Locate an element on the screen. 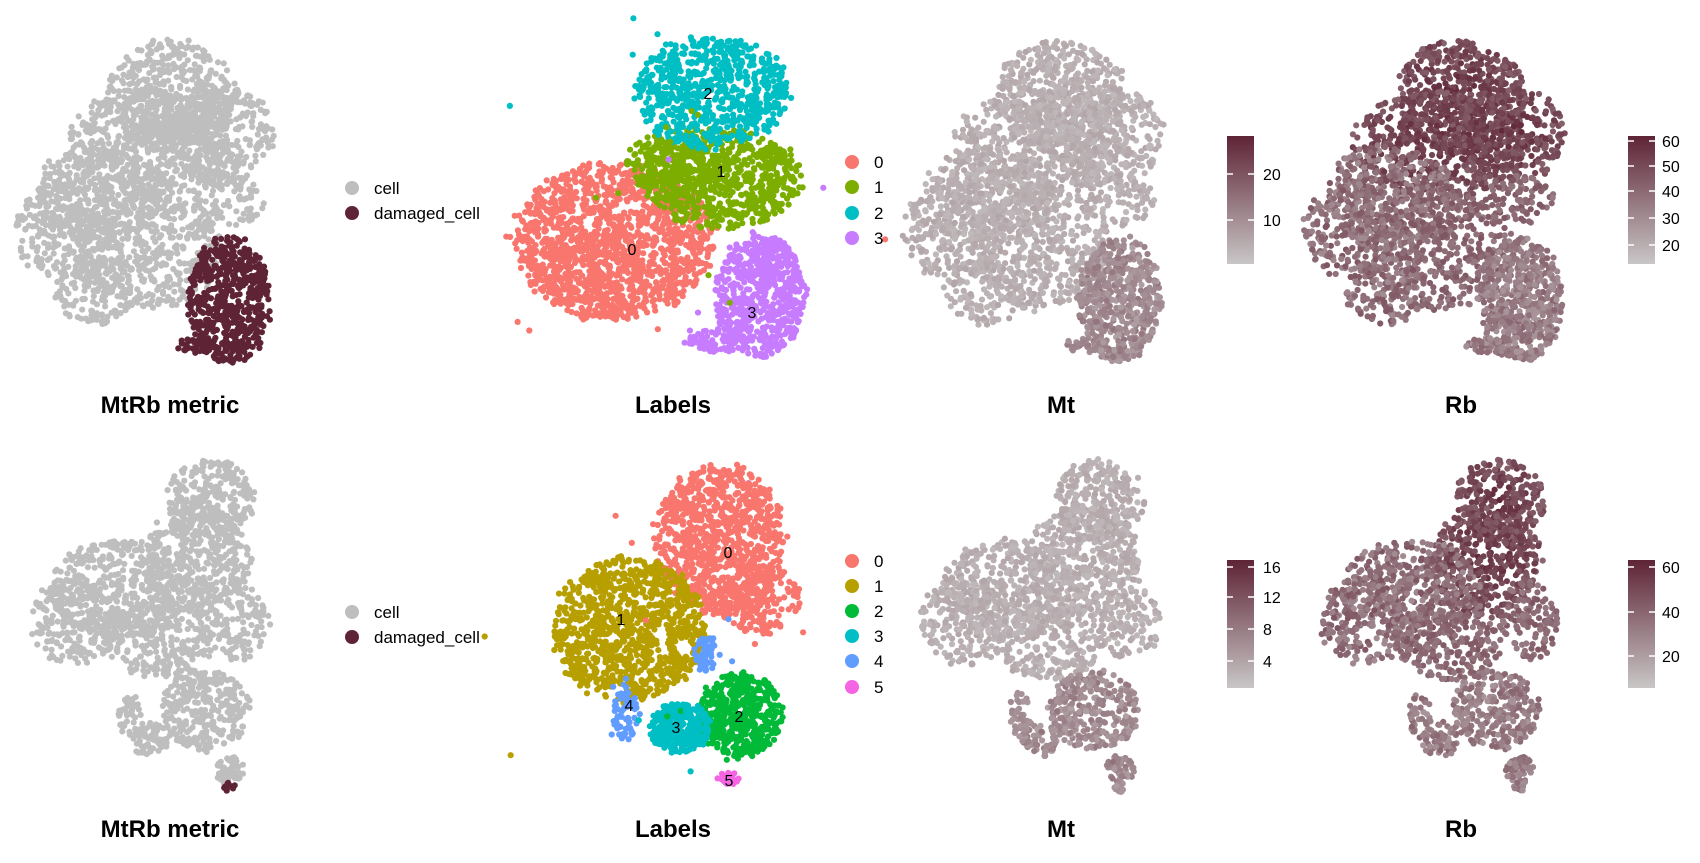 The width and height of the screenshot is (1700, 863). legend-mtrb-top: cell damaged_cell is located at coordinates (412, 201).